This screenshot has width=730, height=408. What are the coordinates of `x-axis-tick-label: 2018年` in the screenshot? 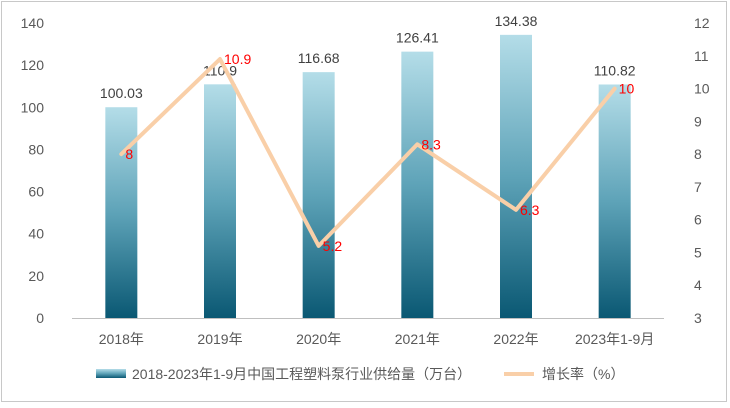 It's located at (121, 339).